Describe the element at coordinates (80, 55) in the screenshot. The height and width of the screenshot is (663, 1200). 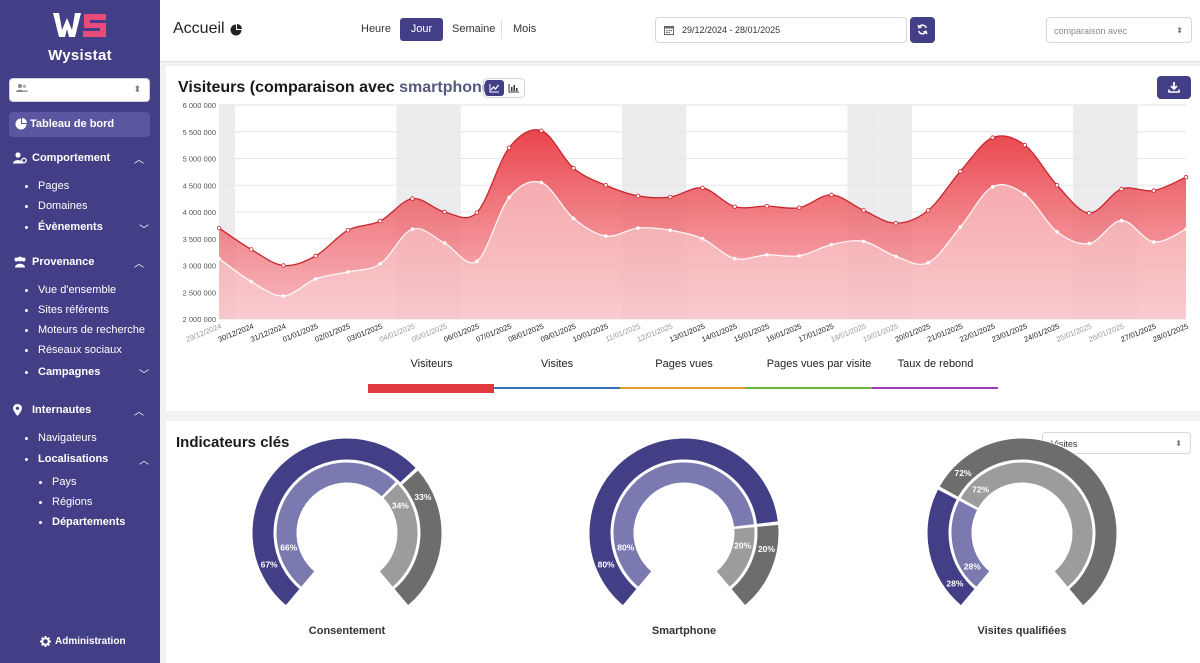
I see `app-name: Wysistat` at that location.